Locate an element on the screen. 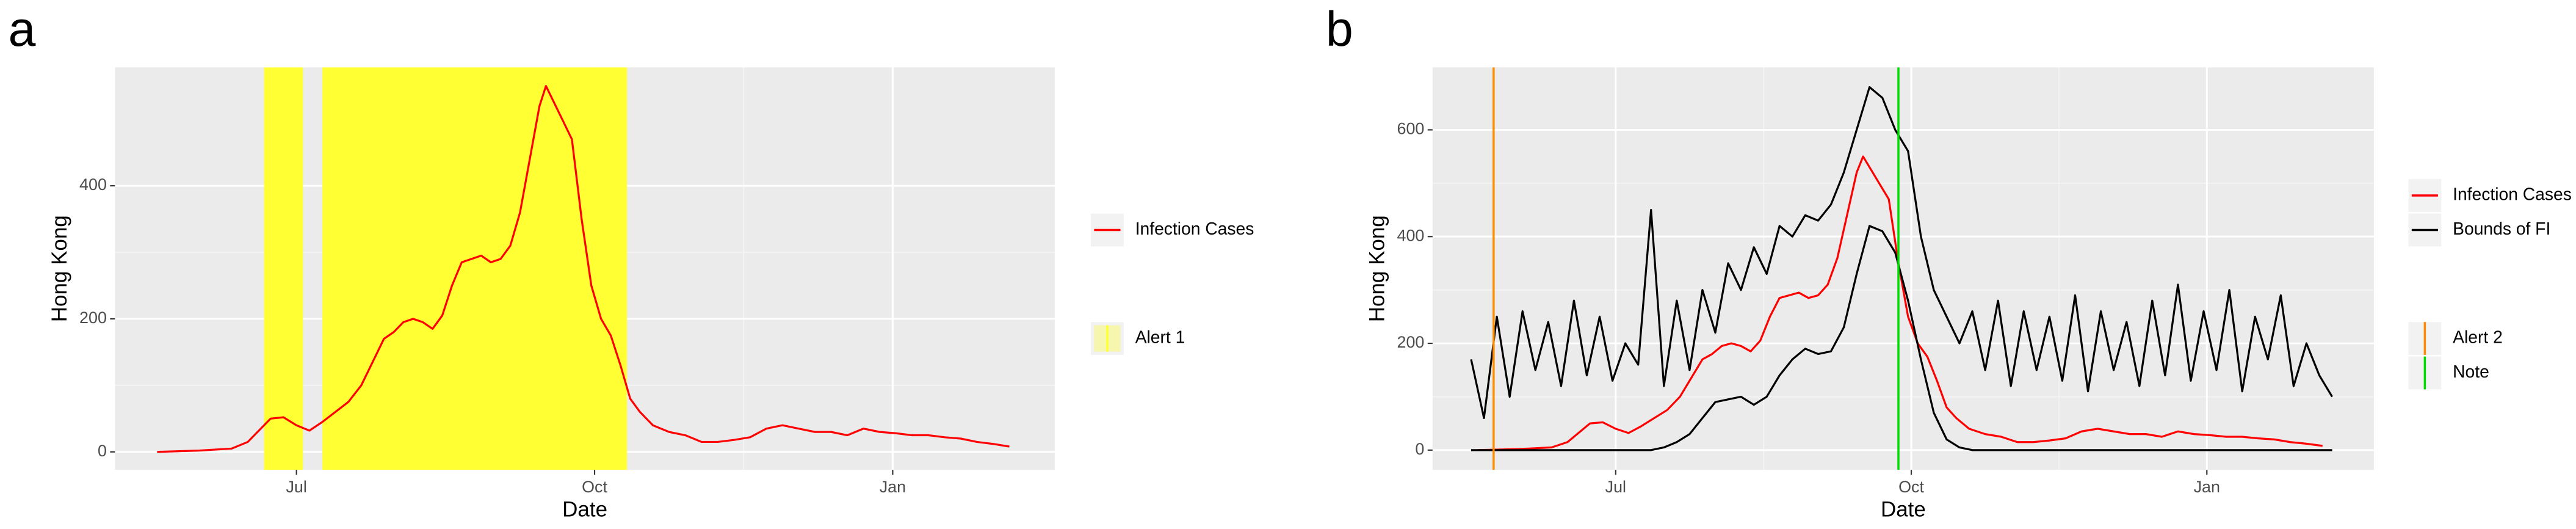 The width and height of the screenshot is (2576, 529). panel-tag: b is located at coordinates (1339, 30).